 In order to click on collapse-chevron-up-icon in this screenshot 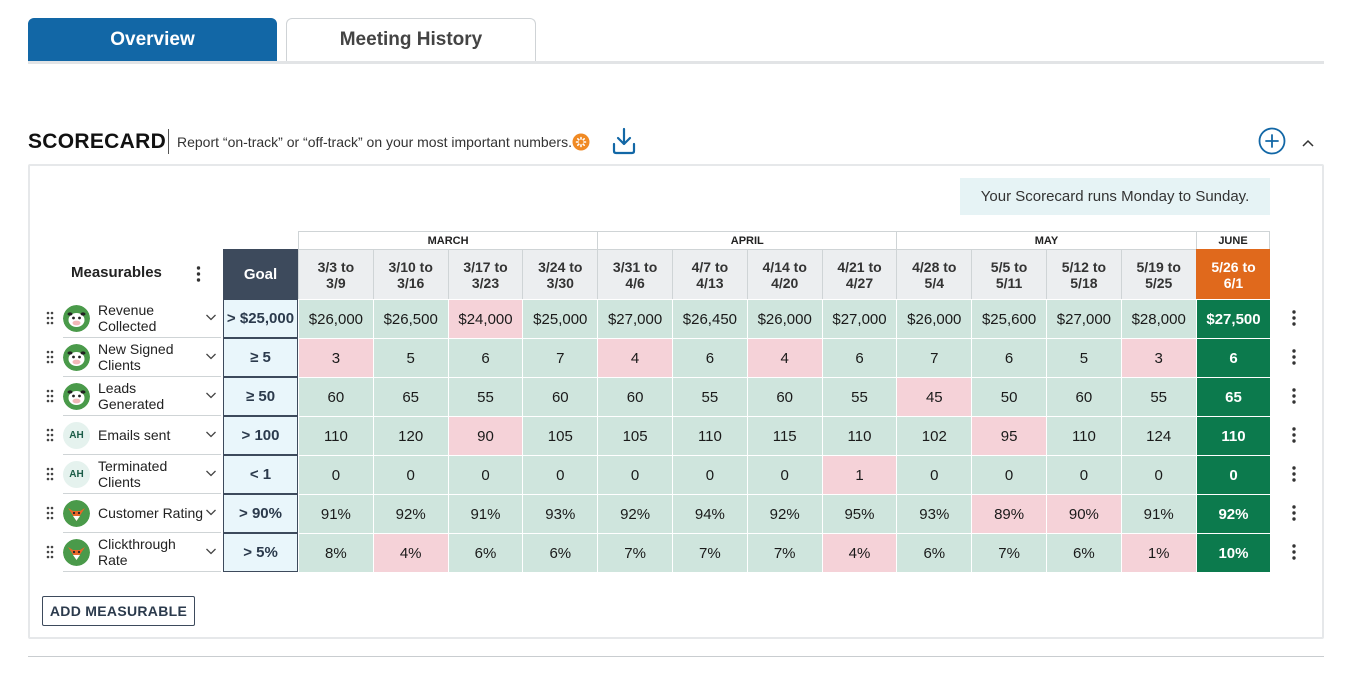, I will do `click(1308, 143)`.